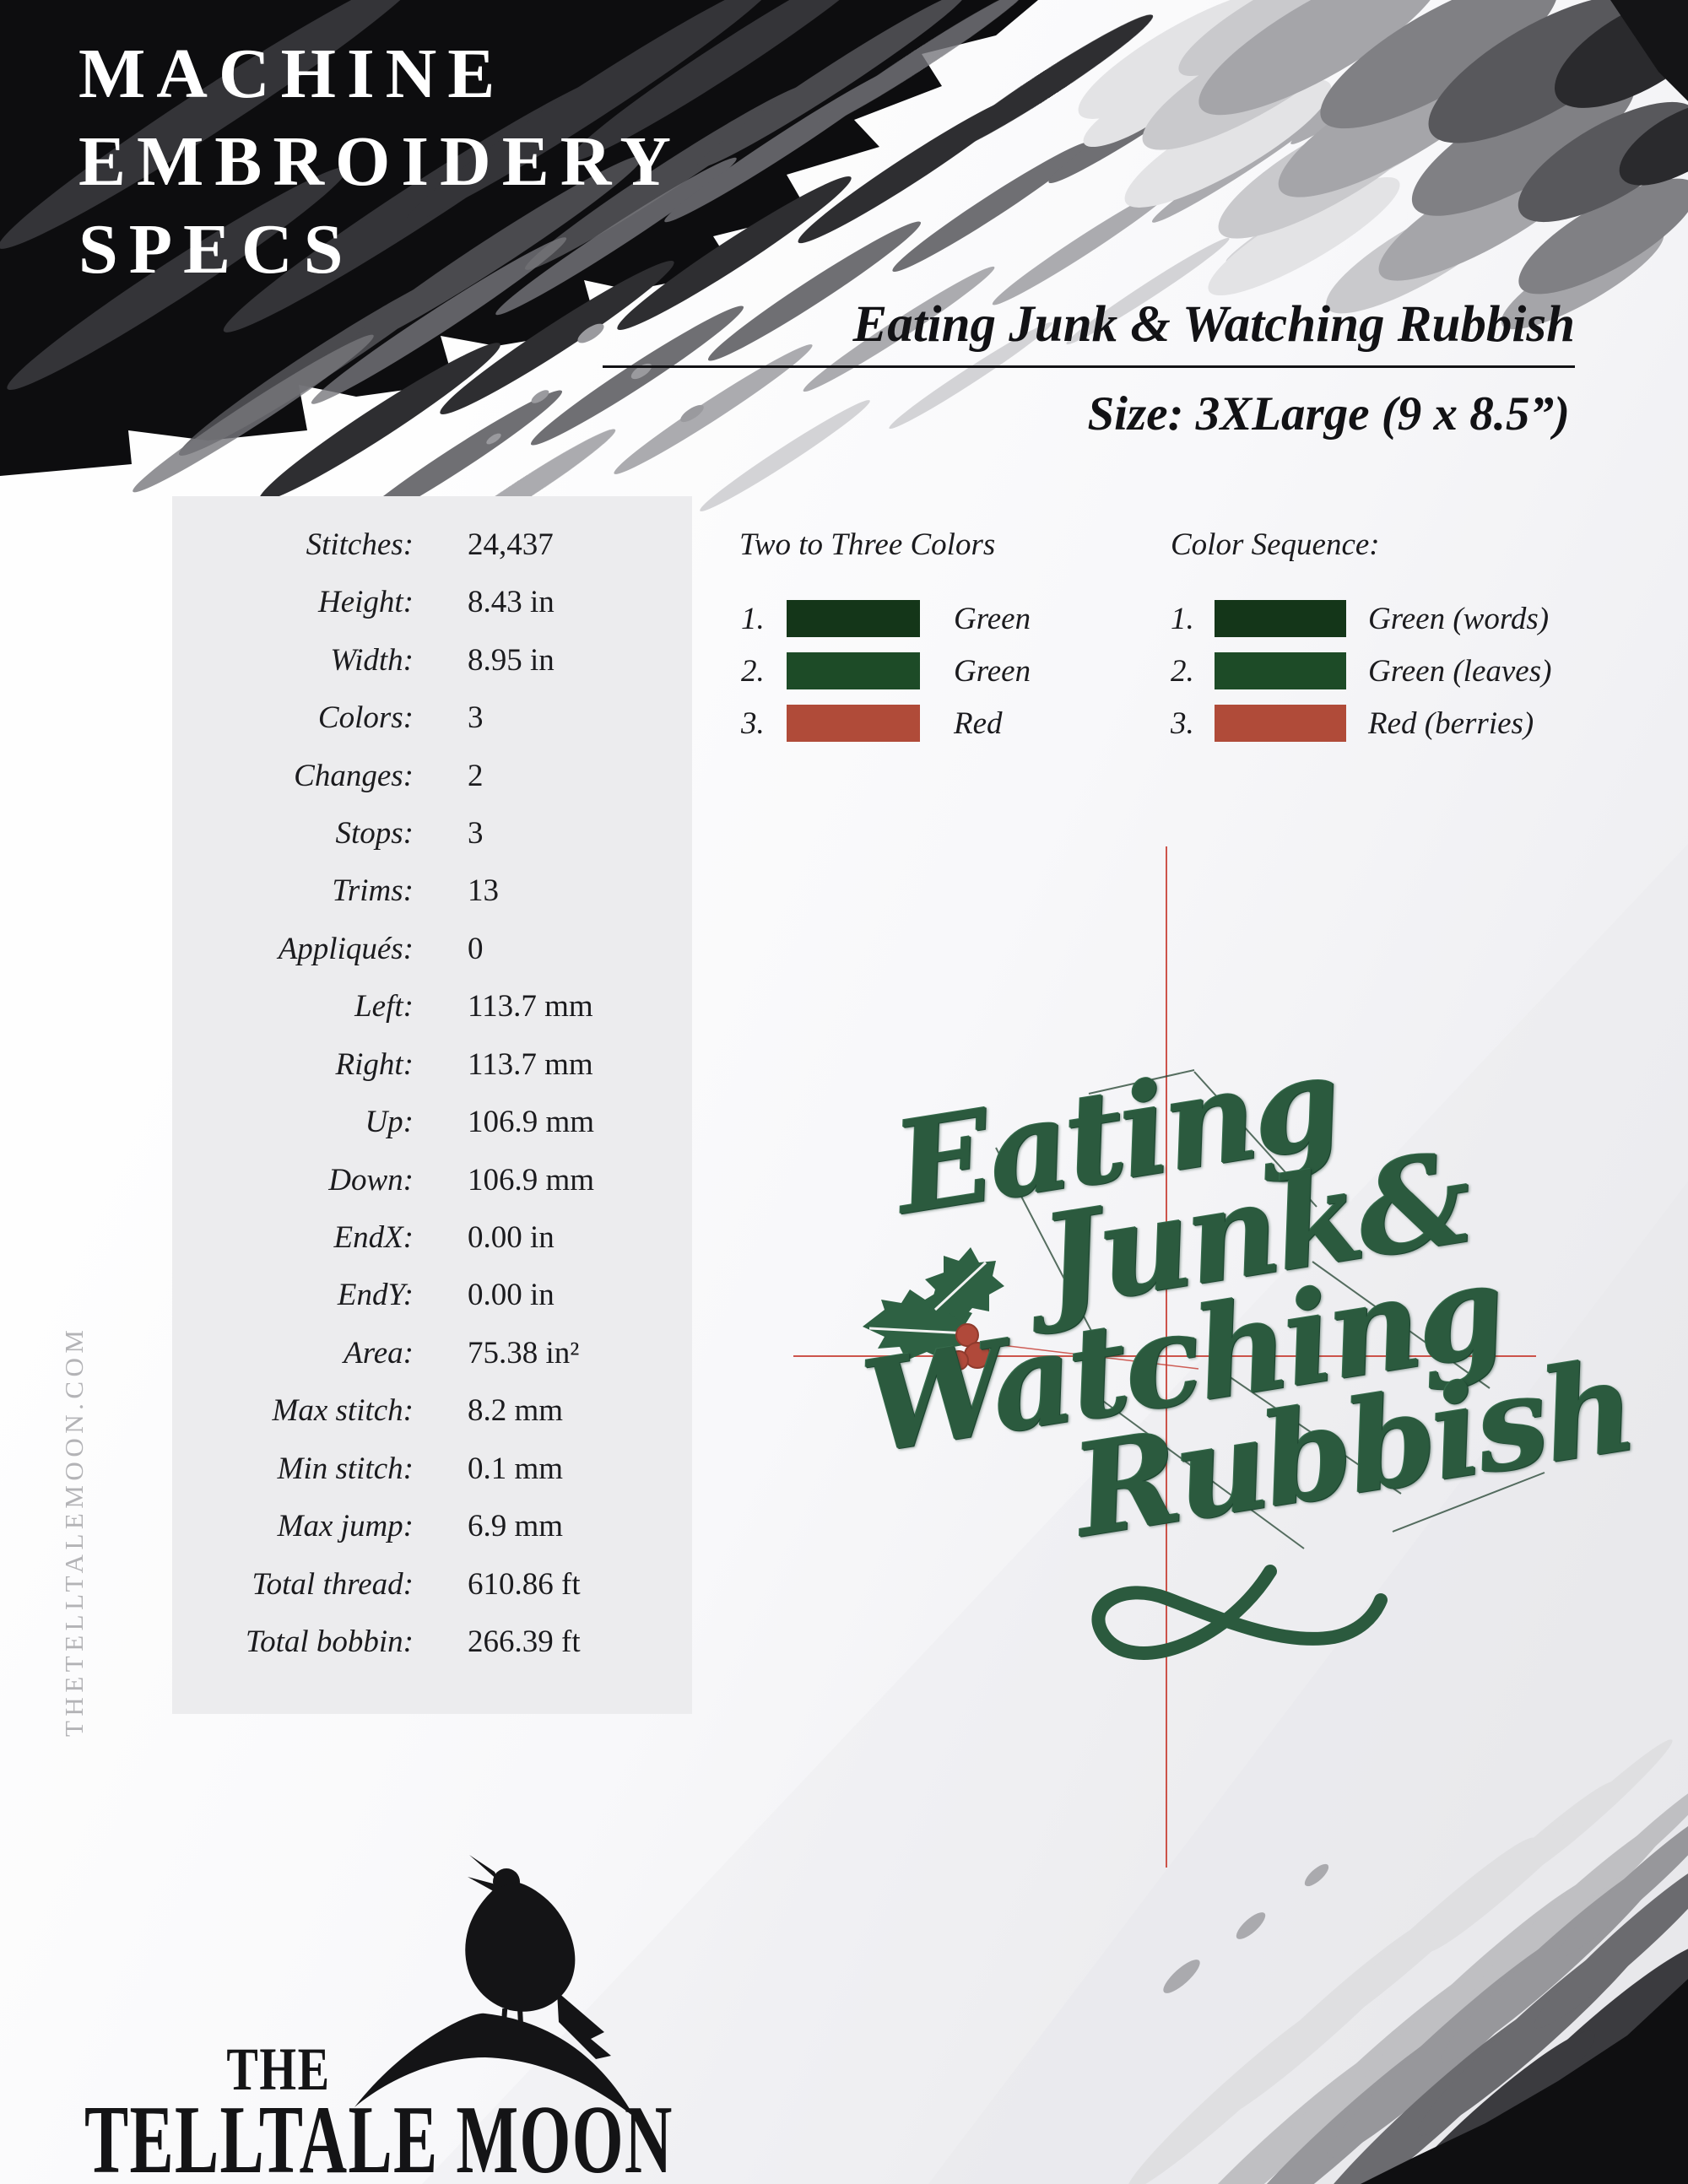 This screenshot has width=1688, height=2184. Describe the element at coordinates (379, 2135) in the screenshot. I see `brand-name-main: TELLTALE MOON` at that location.